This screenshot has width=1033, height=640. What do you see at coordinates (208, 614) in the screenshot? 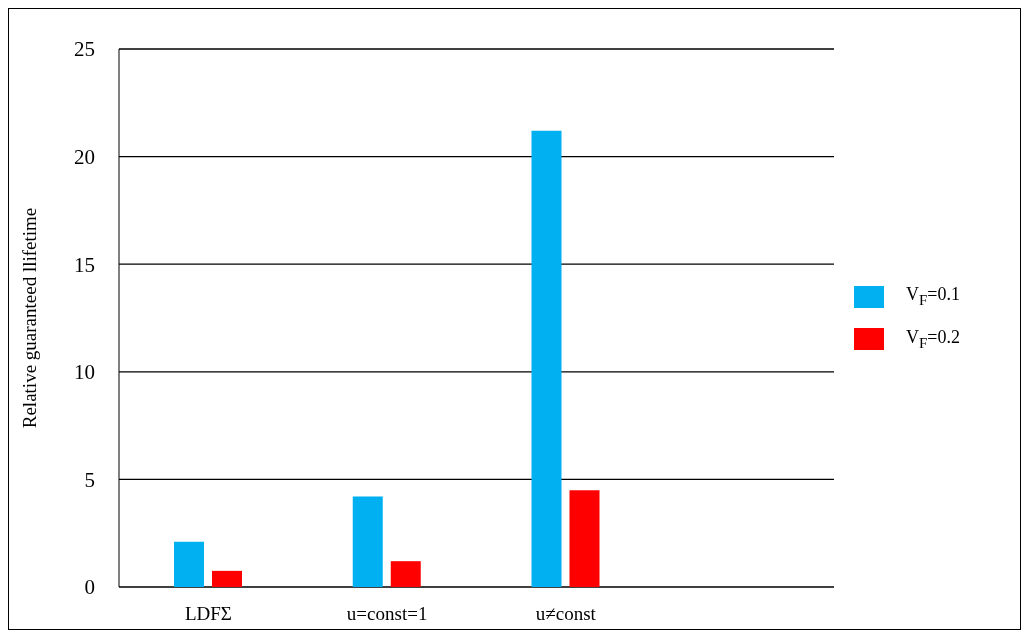
I see `x-tick-label: LDFΣ` at bounding box center [208, 614].